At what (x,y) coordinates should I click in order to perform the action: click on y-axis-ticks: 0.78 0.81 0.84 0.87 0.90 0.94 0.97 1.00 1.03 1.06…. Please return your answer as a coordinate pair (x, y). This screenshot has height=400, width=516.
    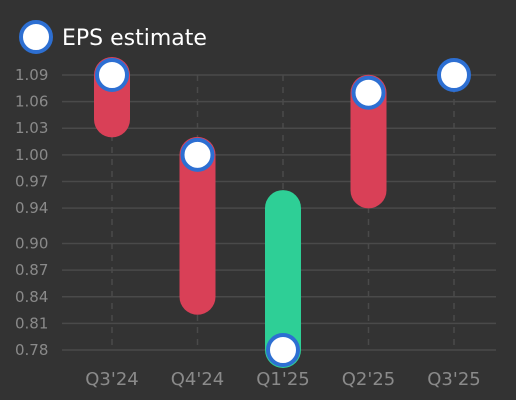
    Looking at the image, I should click on (31, 212).